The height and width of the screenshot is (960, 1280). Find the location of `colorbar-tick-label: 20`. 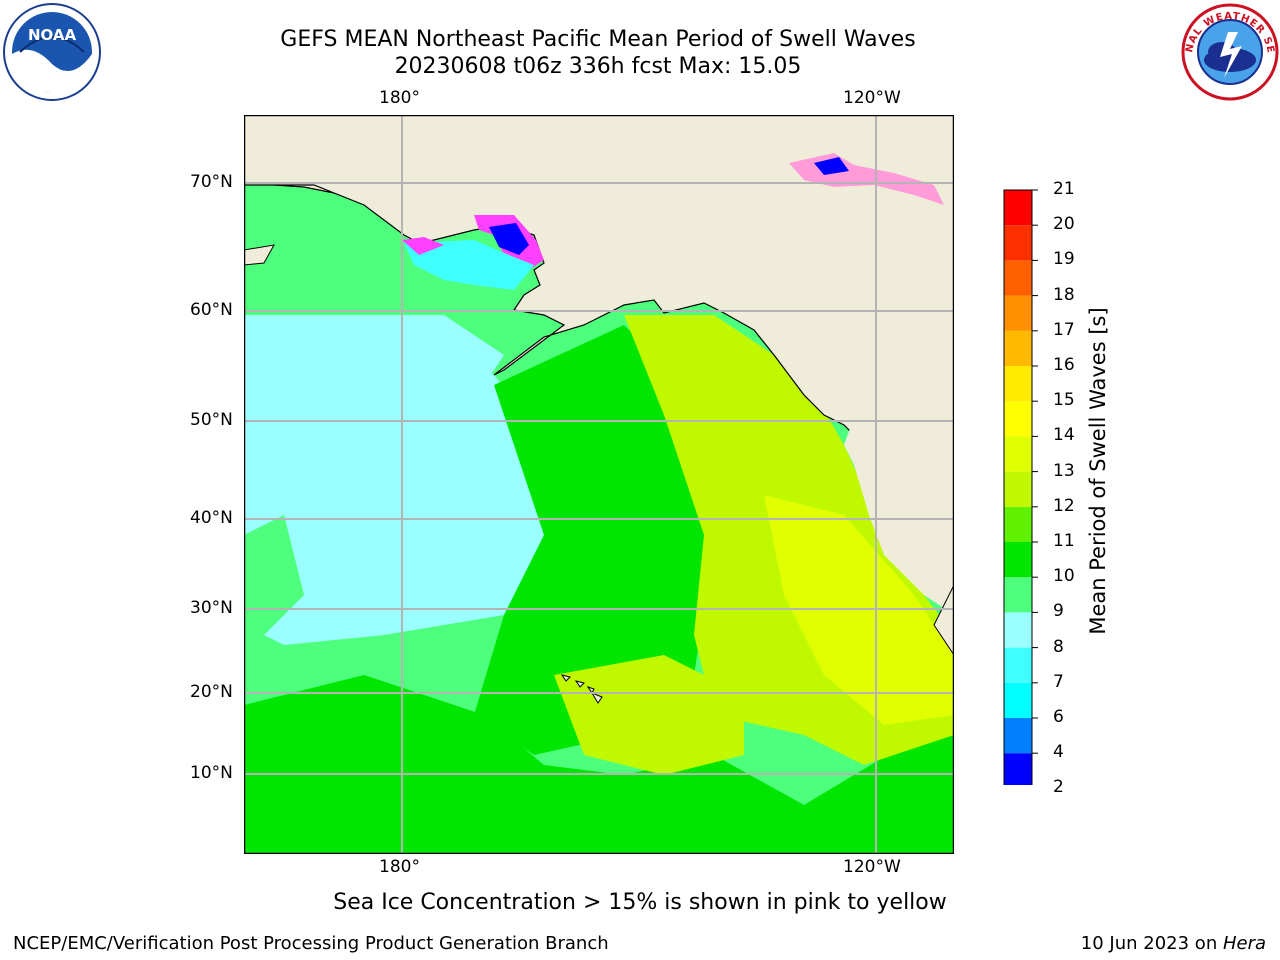

colorbar-tick-label: 20 is located at coordinates (1064, 224).